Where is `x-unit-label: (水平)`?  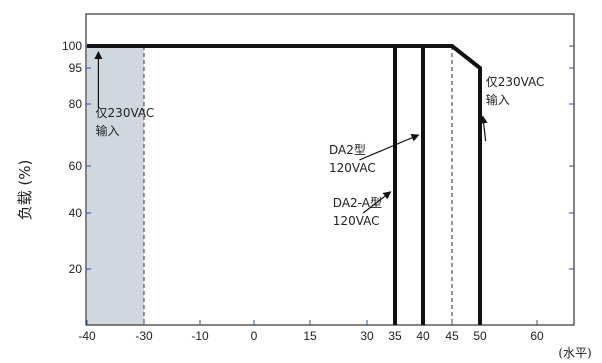
x-unit-label: (水平) is located at coordinates (574, 353).